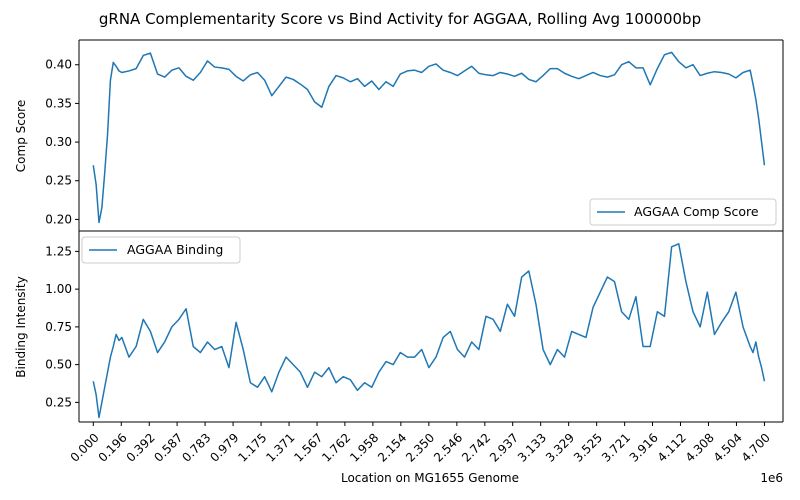  I want to click on x-axis-label: Location on MG1655 Genome, so click(430, 478).